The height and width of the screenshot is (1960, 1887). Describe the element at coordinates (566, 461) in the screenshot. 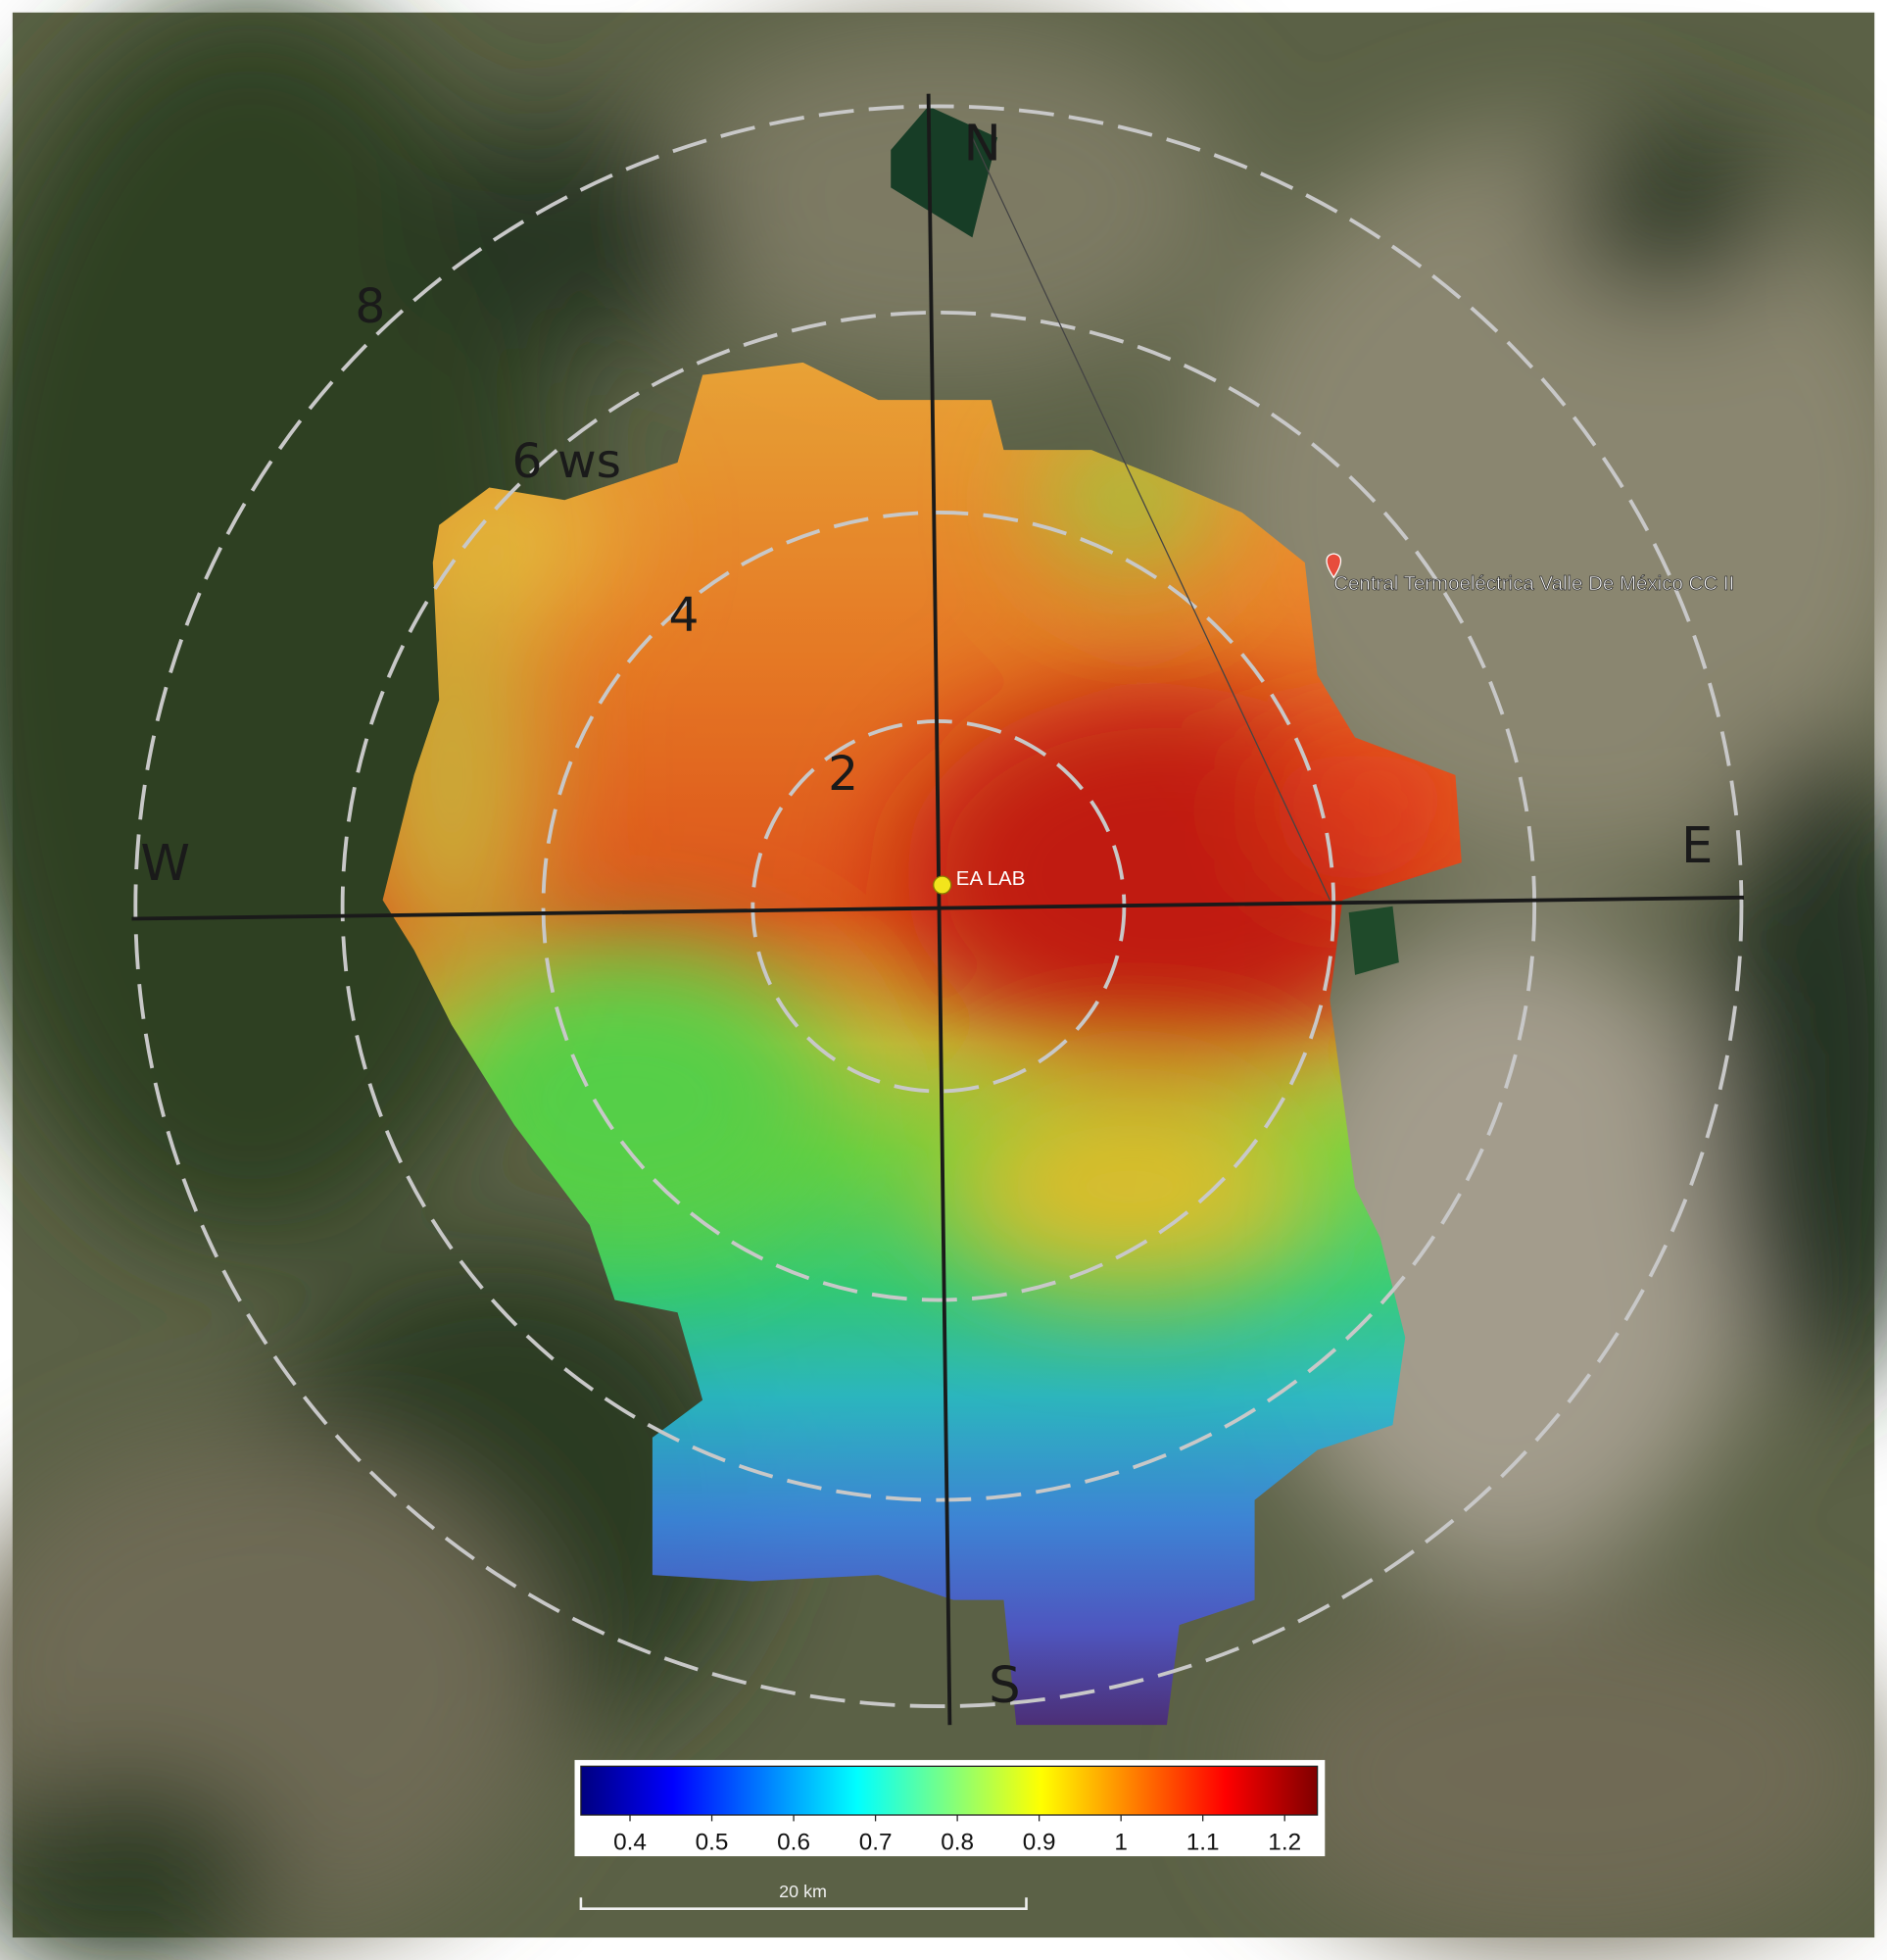

I see `ring-label: 6 ws` at that location.